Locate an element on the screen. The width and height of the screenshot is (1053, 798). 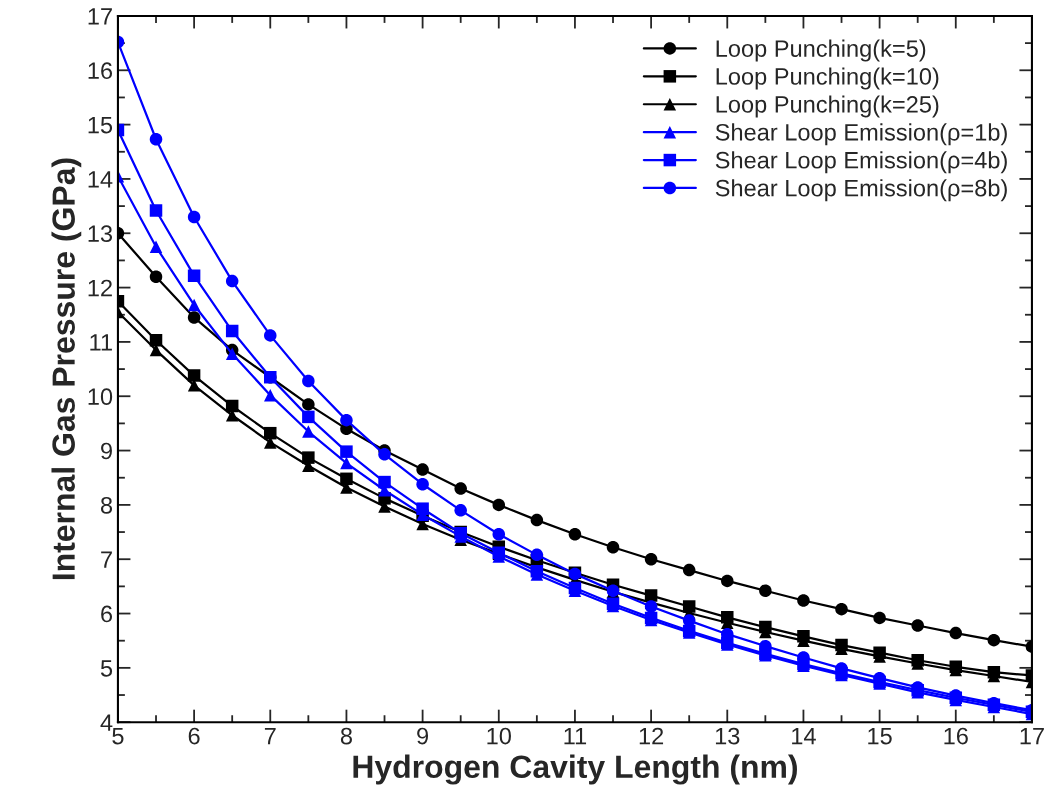
x-tick-label: 7 is located at coordinates (270, 736).